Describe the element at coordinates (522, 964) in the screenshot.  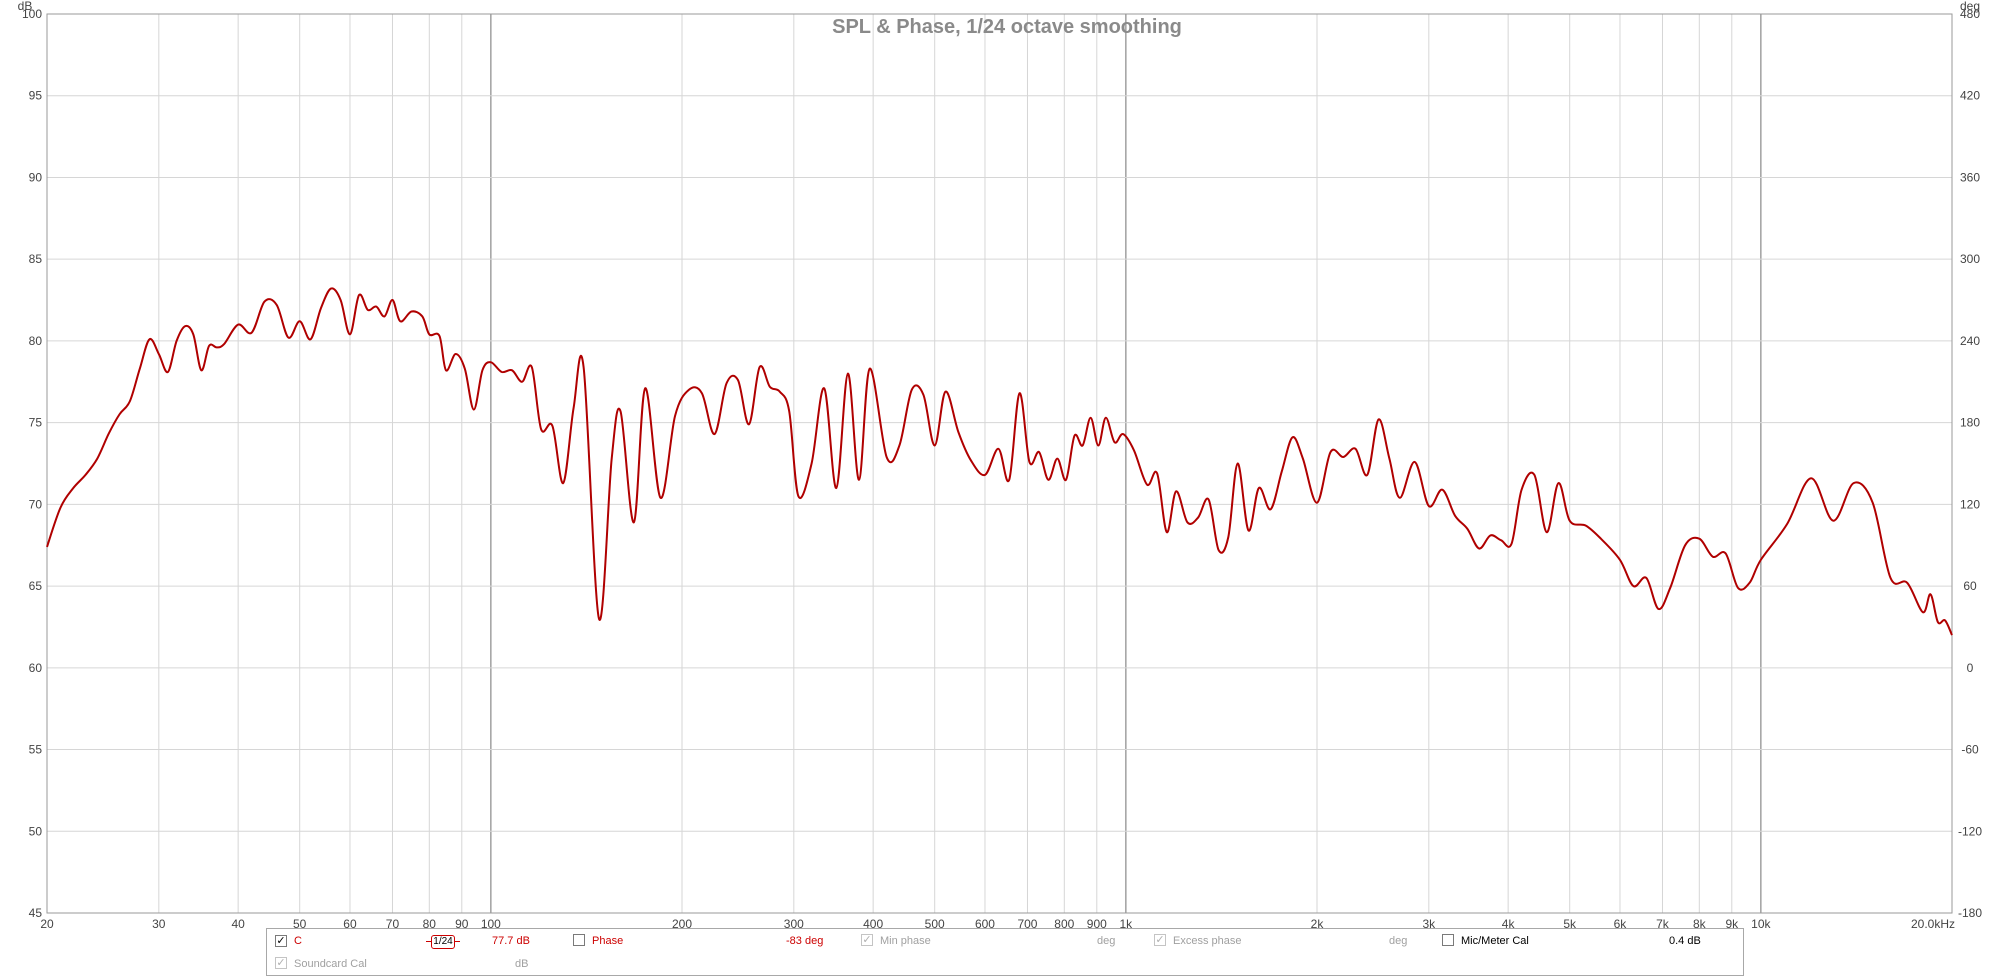
I see `soundcard-cal-unit: dB` at that location.